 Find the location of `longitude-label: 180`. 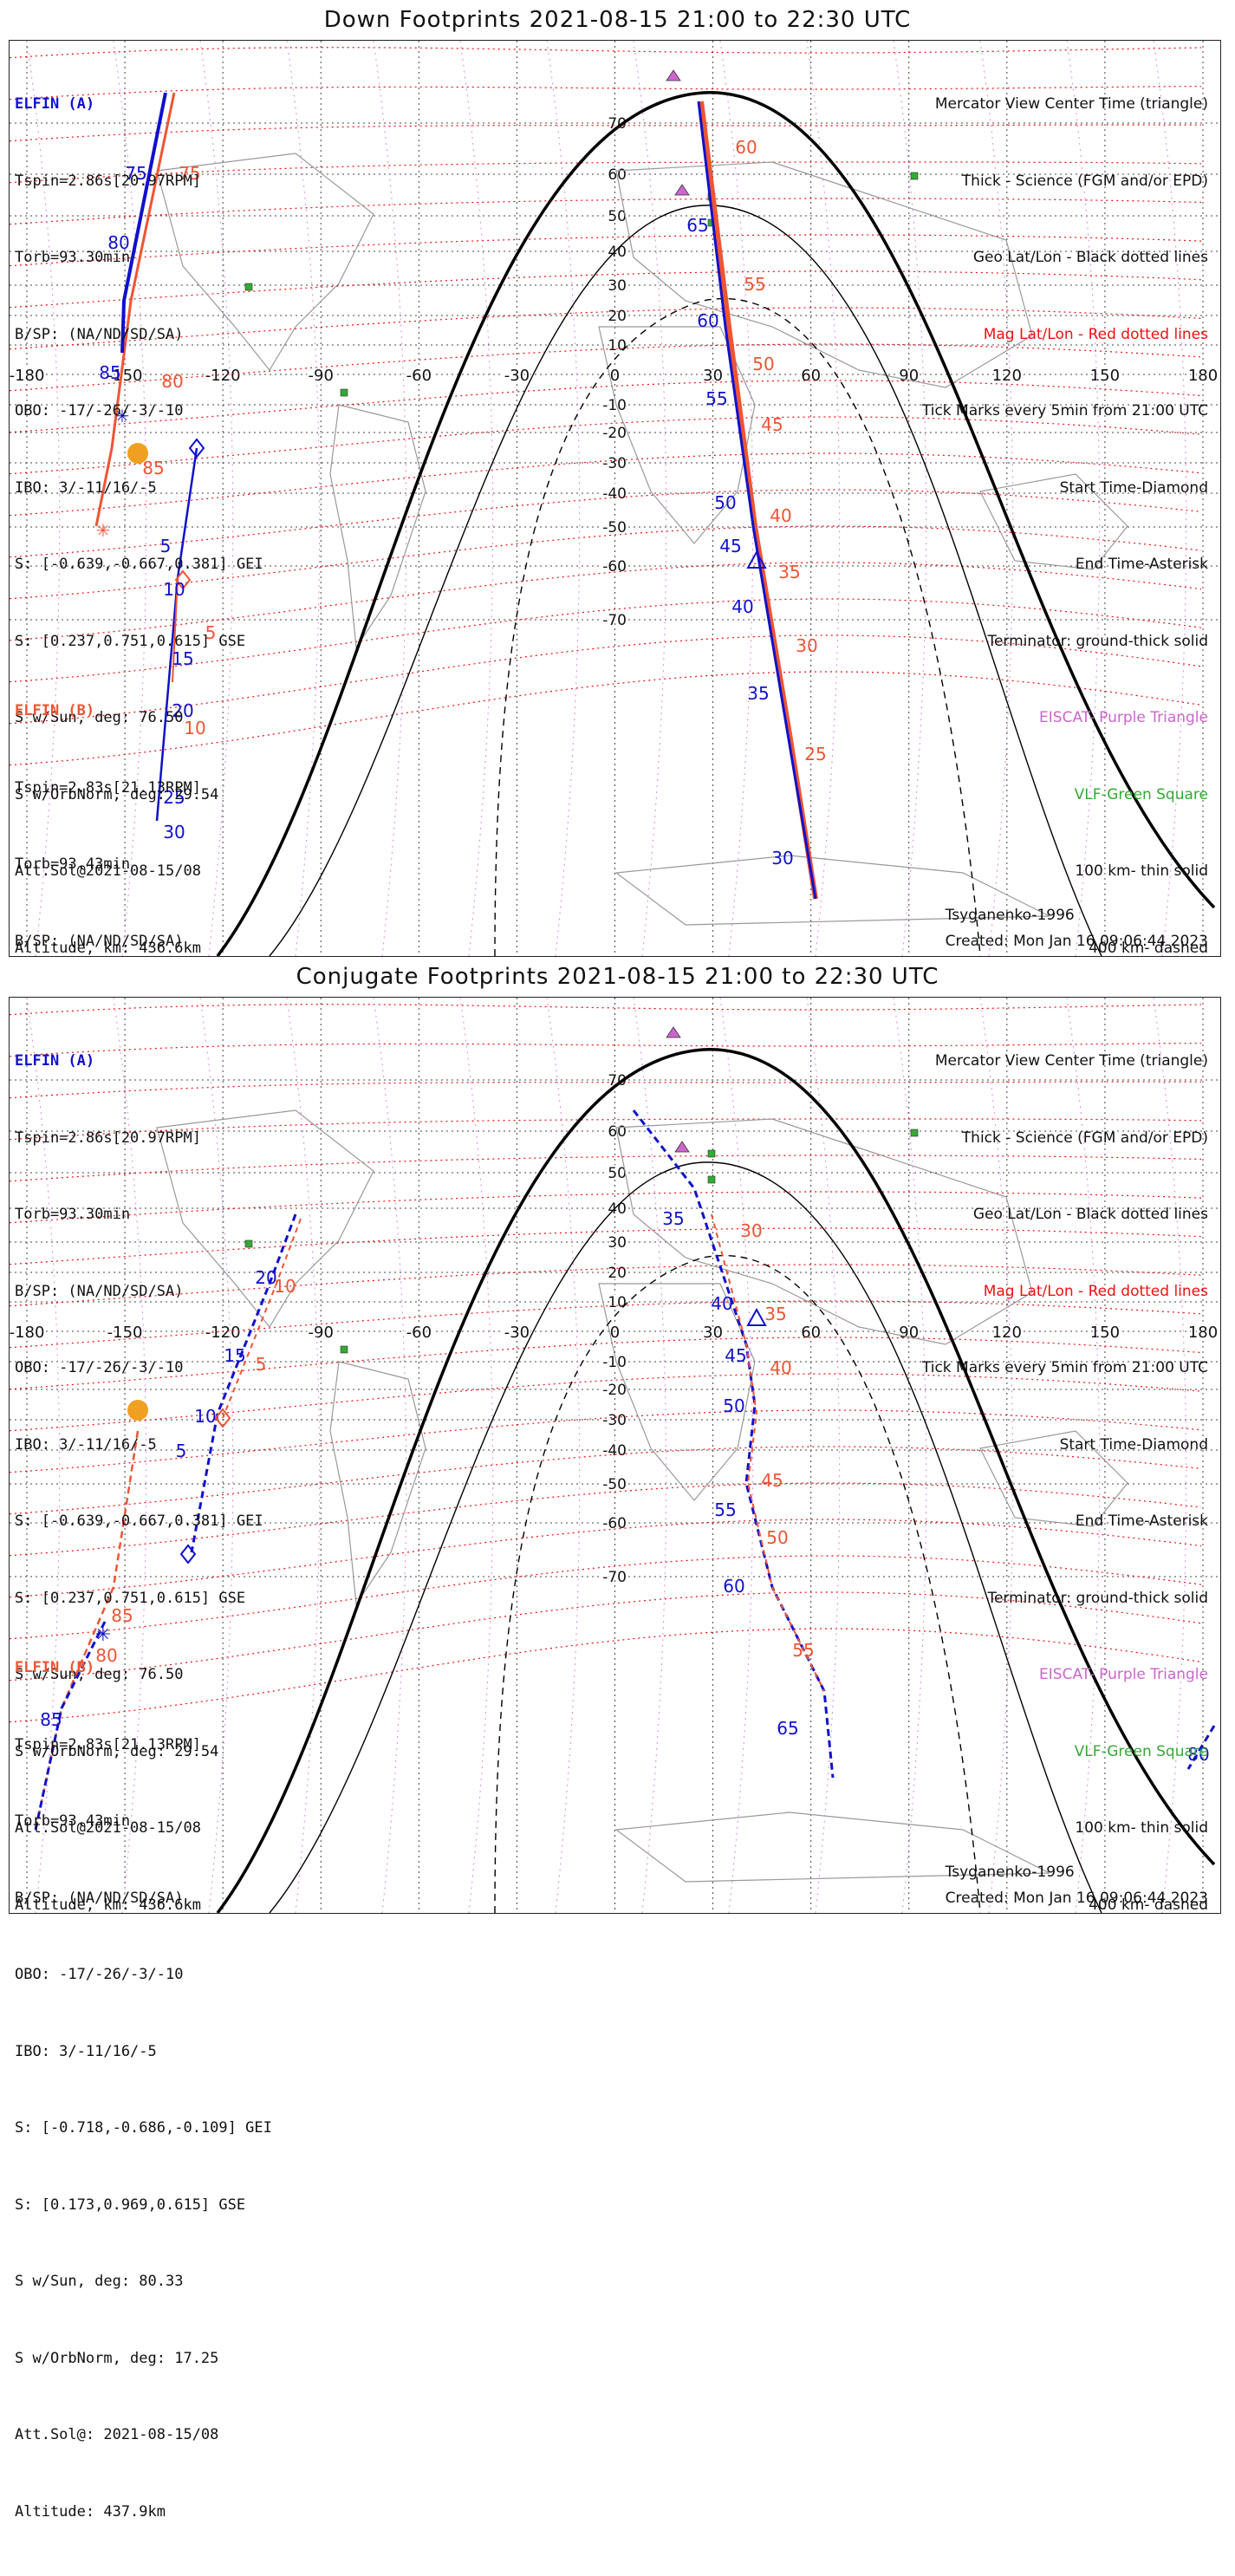

longitude-label: 180 is located at coordinates (1203, 1333).